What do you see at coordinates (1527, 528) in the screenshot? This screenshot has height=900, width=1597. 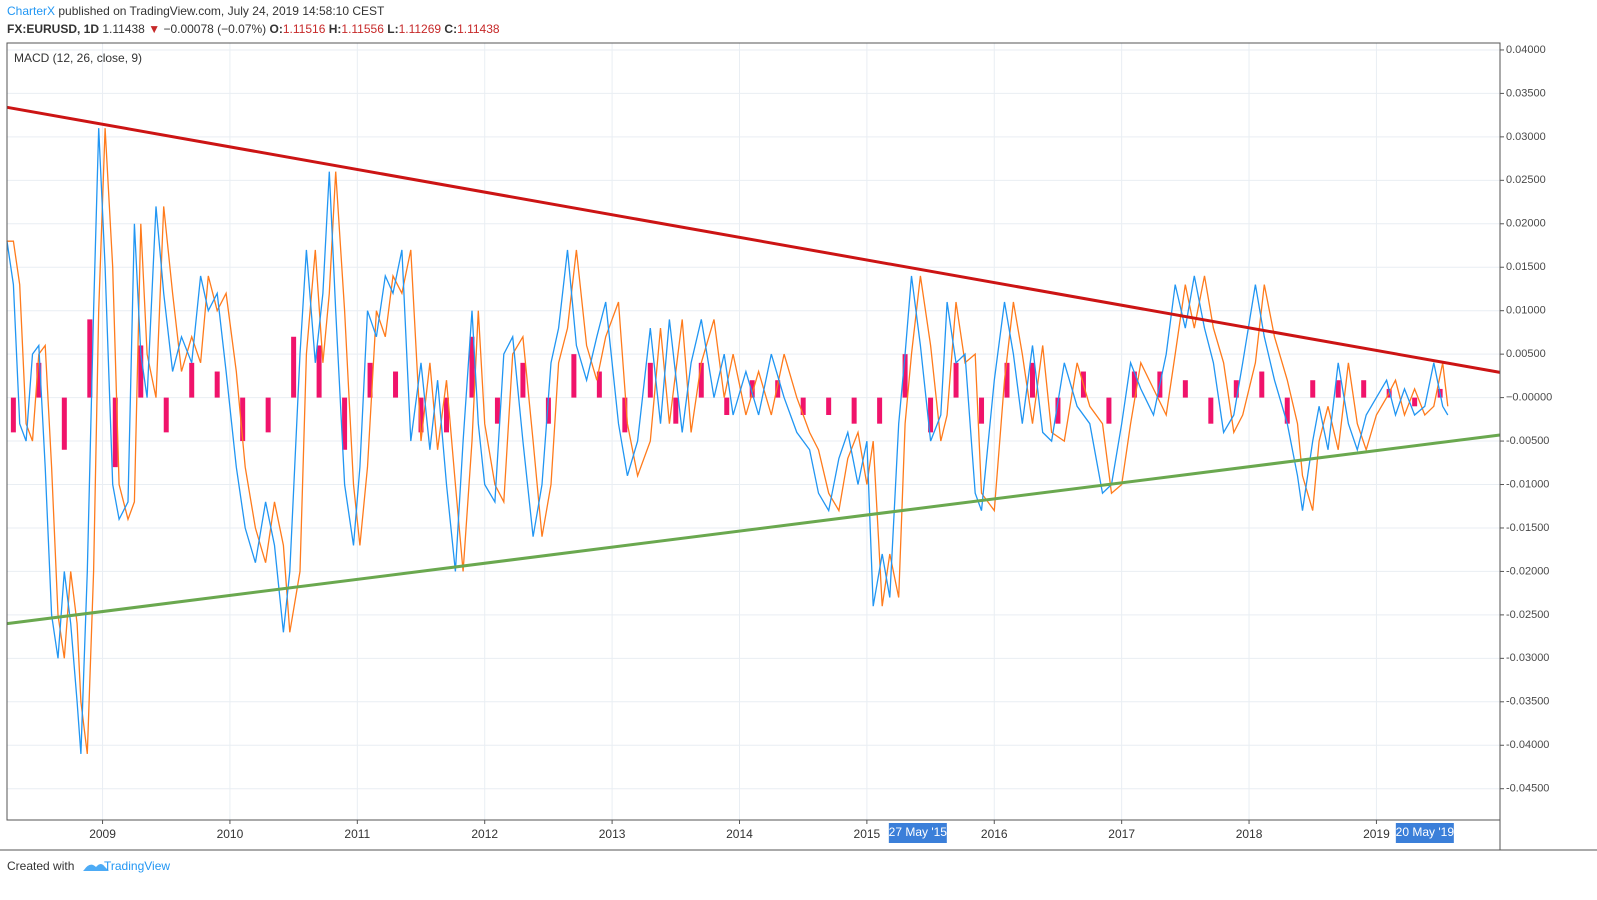 I see `y-tick-label: -0.01500` at bounding box center [1527, 528].